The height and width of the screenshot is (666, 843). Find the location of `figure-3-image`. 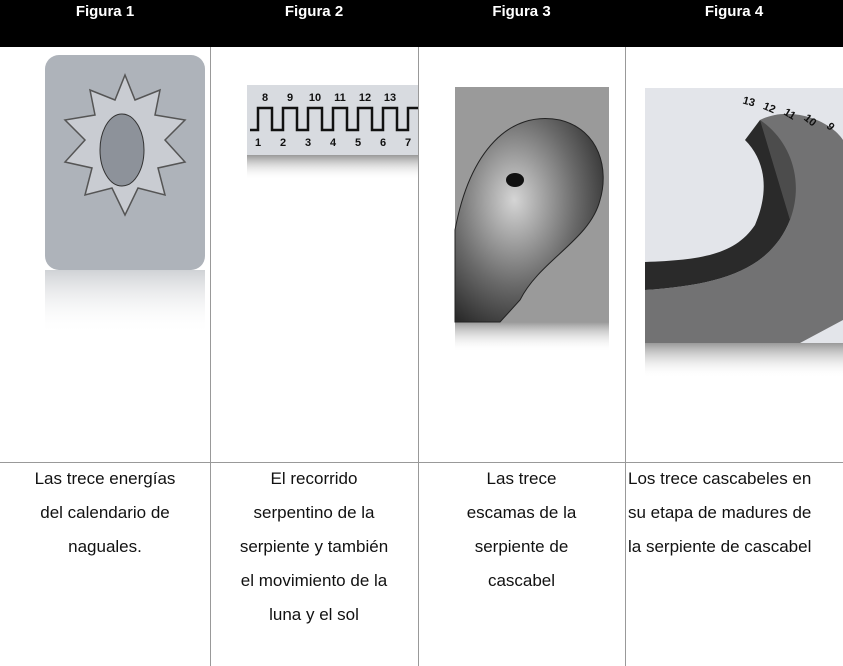

figure-3-image is located at coordinates (531, 219).